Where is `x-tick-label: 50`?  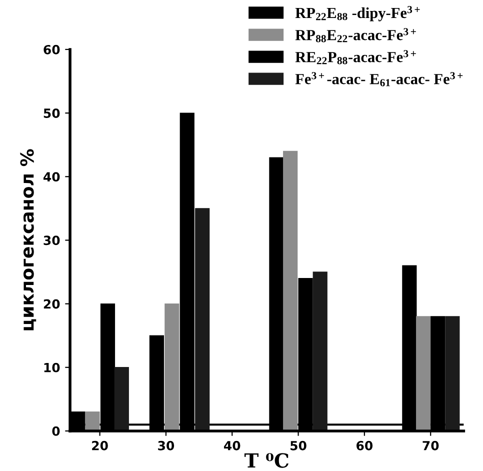
x-tick-label: 50 is located at coordinates (298, 445).